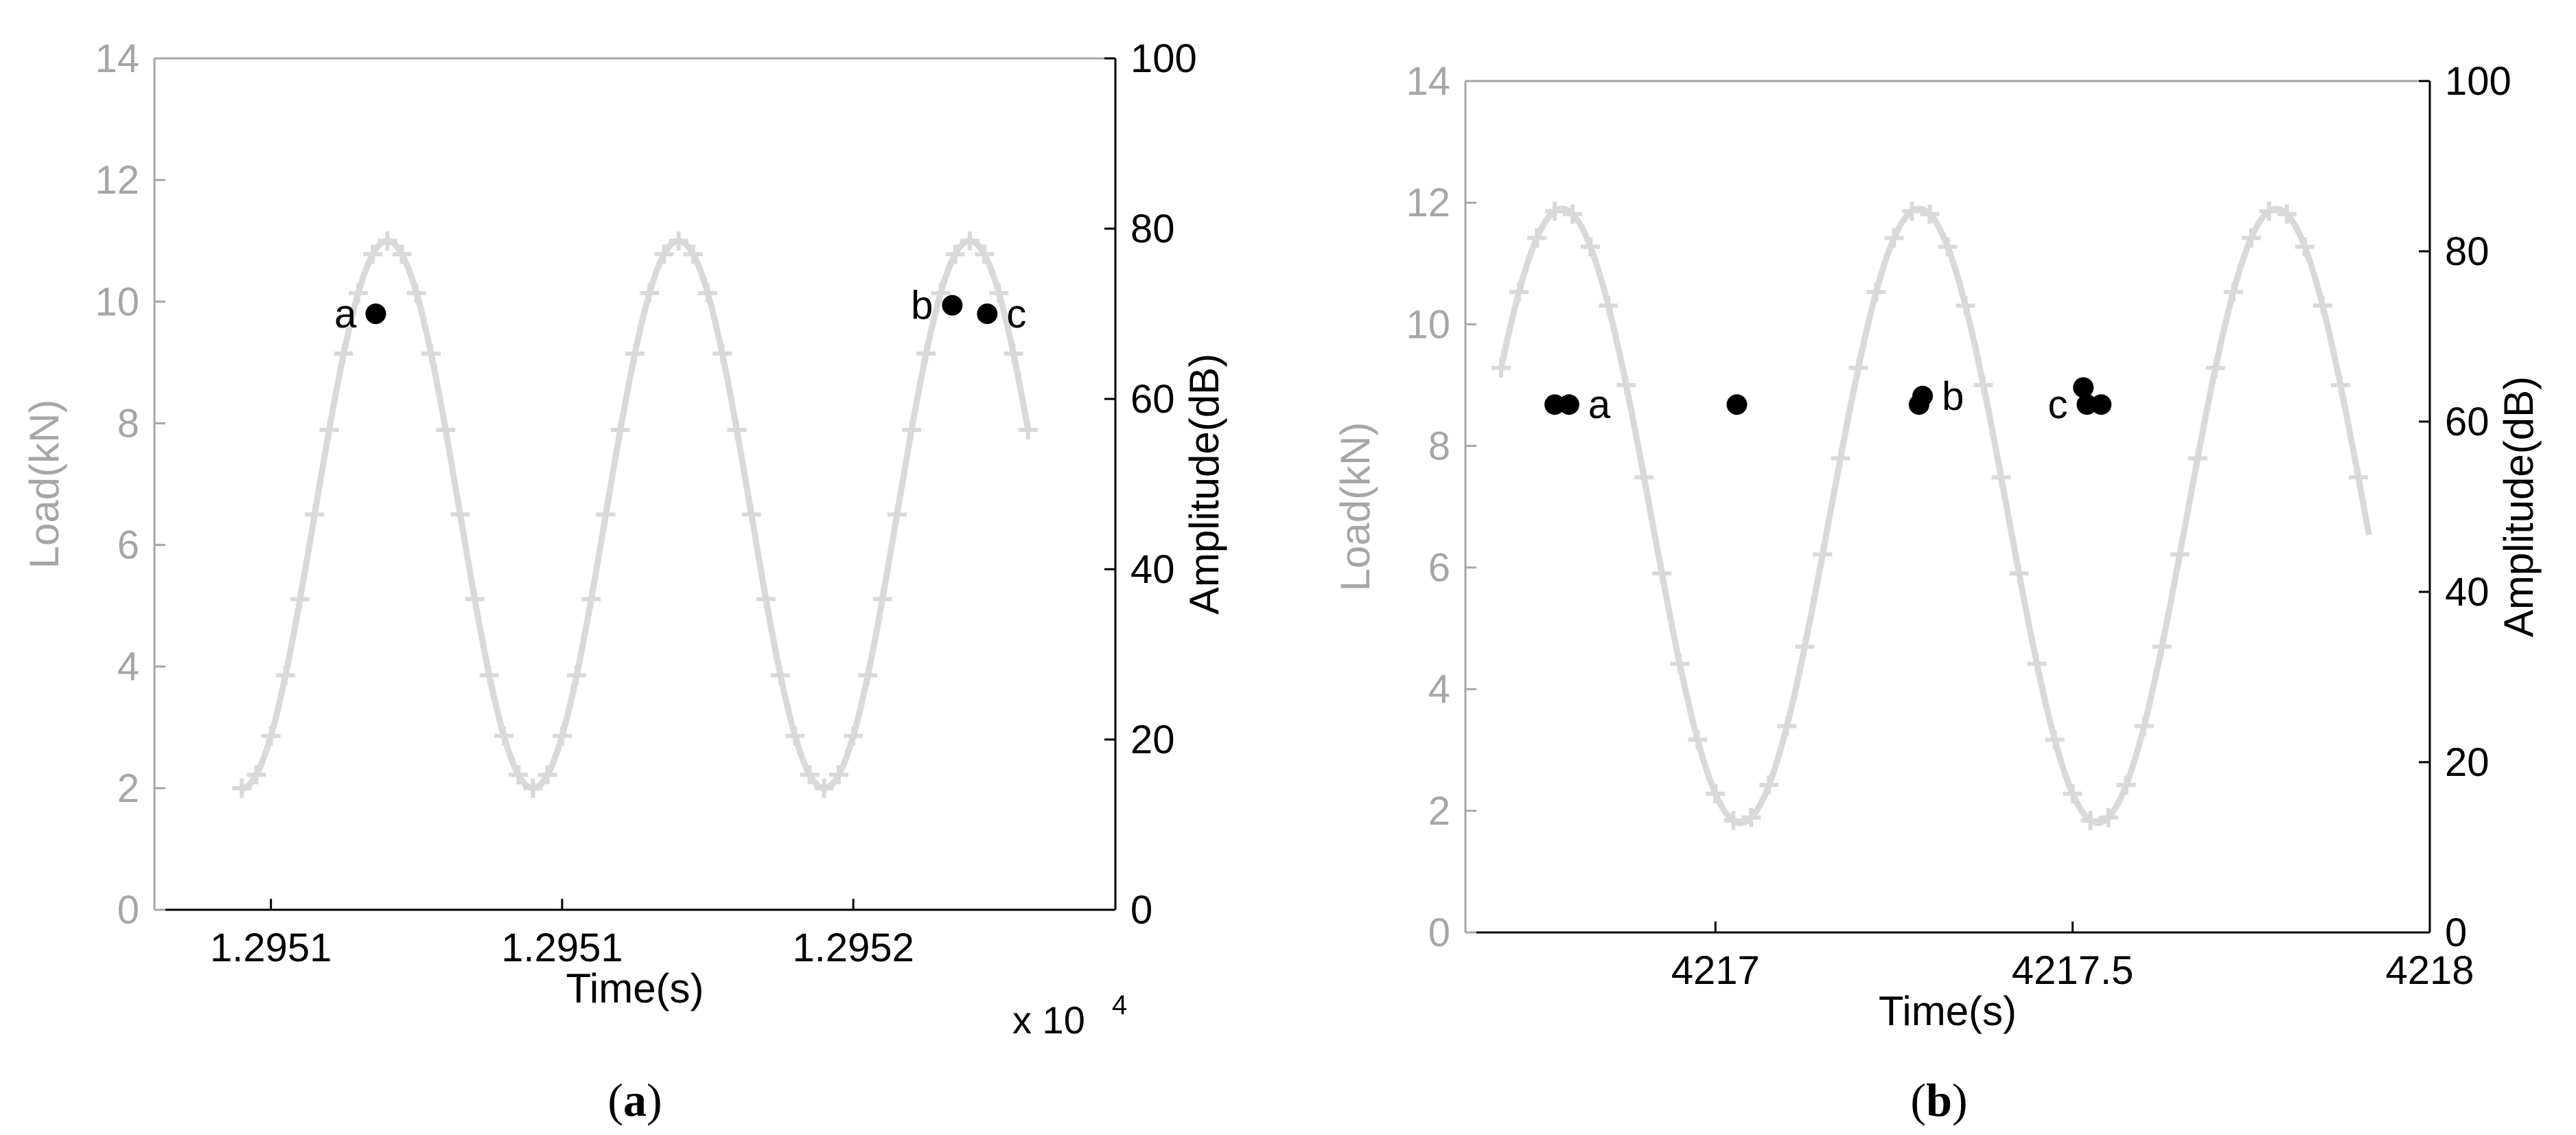  I want to click on right-tick-label: 40, so click(1152, 569).